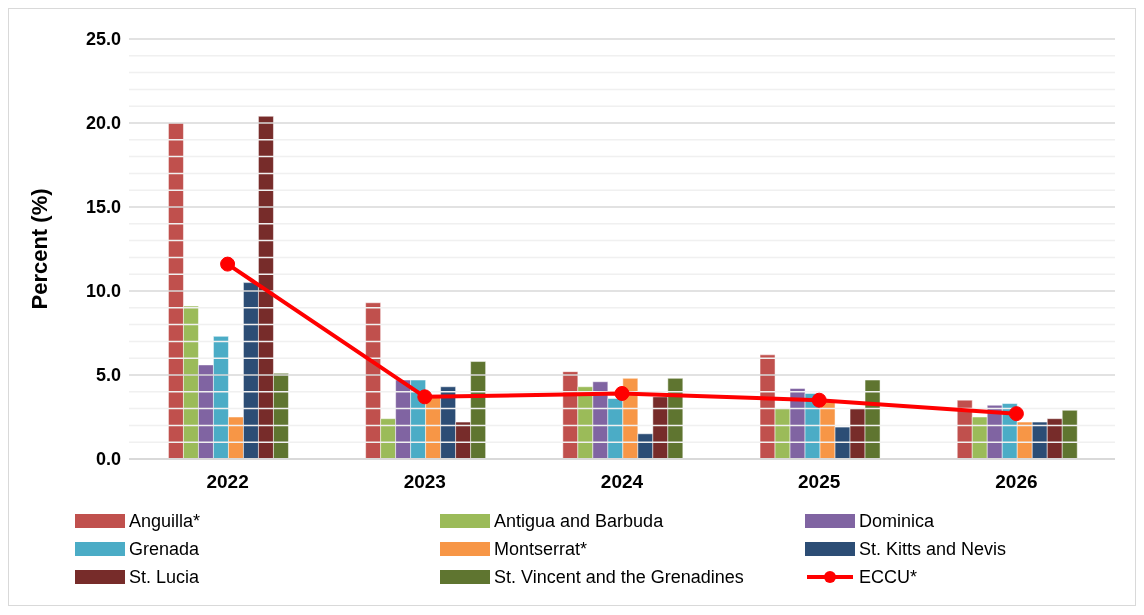  What do you see at coordinates (103, 291) in the screenshot?
I see `y-tick-label: 10.0` at bounding box center [103, 291].